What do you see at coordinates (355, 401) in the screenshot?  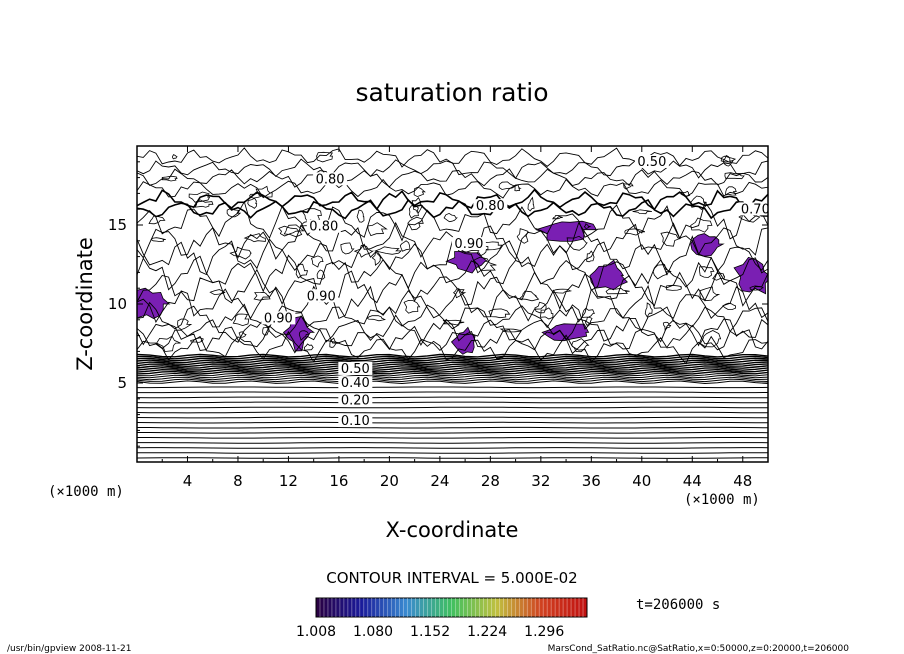 I see `contour-label: 0.20` at bounding box center [355, 401].